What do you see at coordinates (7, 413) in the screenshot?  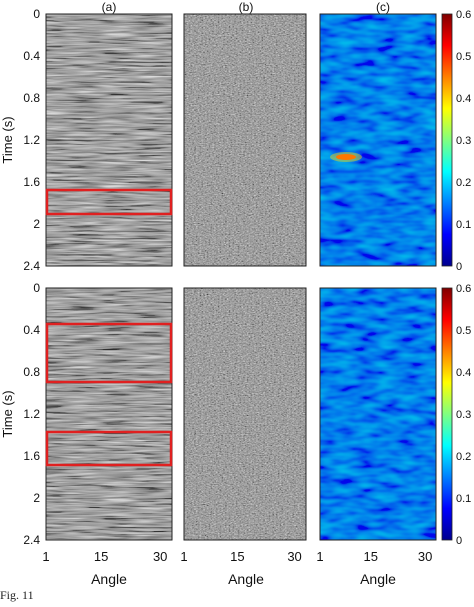 I see `y-axis-title-bottom: Time (s)` at bounding box center [7, 413].